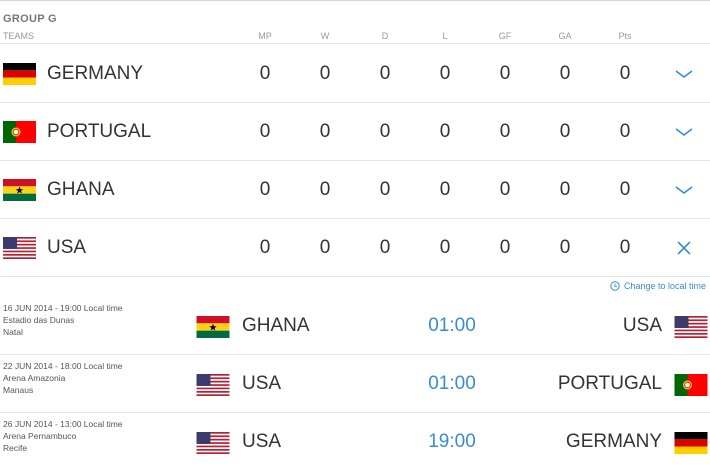  Describe the element at coordinates (325, 36) in the screenshot. I see `header-w: W` at that location.